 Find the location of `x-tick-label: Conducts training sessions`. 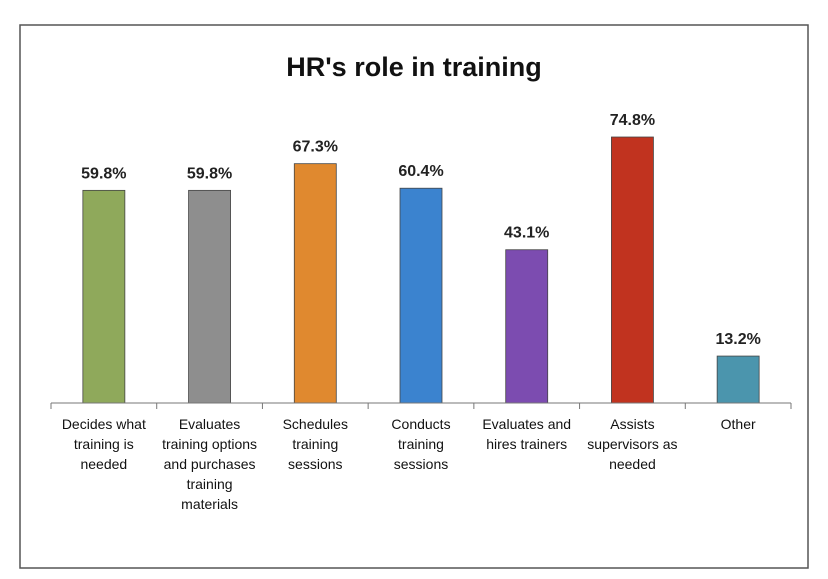

x-tick-label: Conducts training sessions is located at coordinates (421, 444).